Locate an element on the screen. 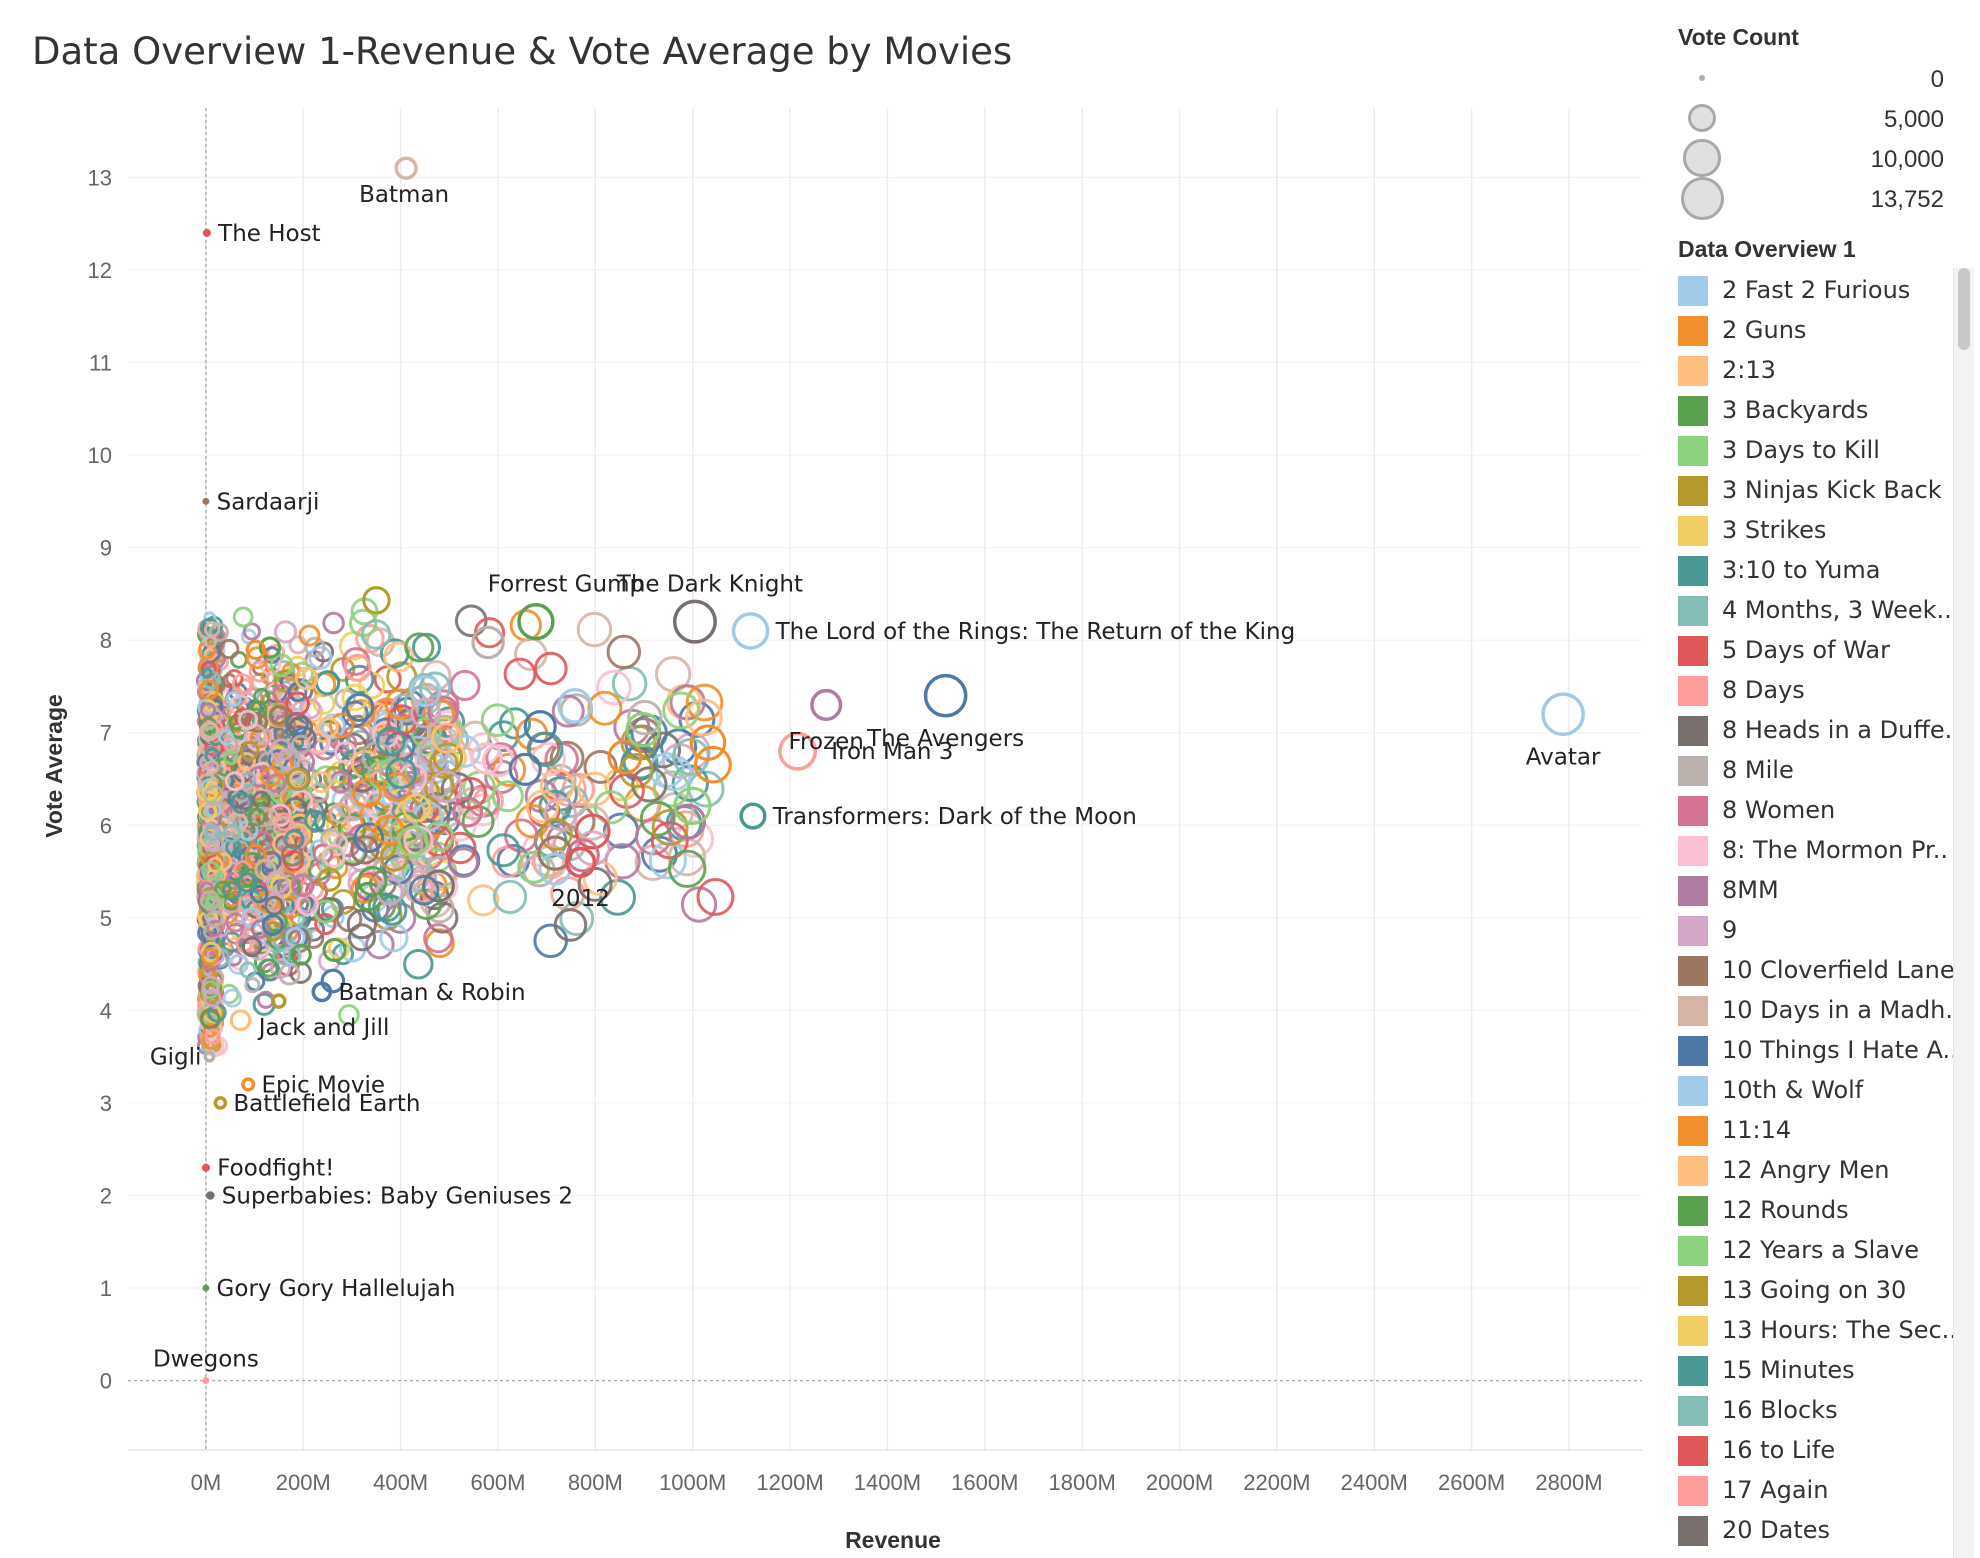  color-legend-item: 15 Minutes is located at coordinates (1813, 1370).